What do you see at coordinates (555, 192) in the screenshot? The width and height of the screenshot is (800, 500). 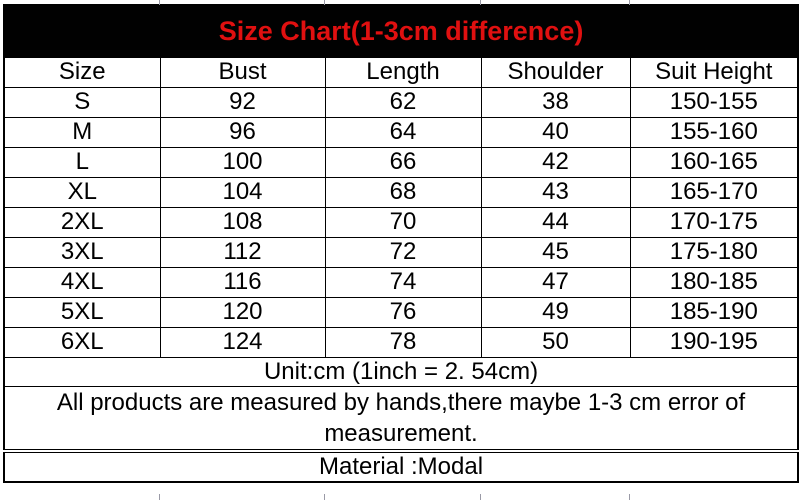 I see `shoulder-cell: 43` at bounding box center [555, 192].